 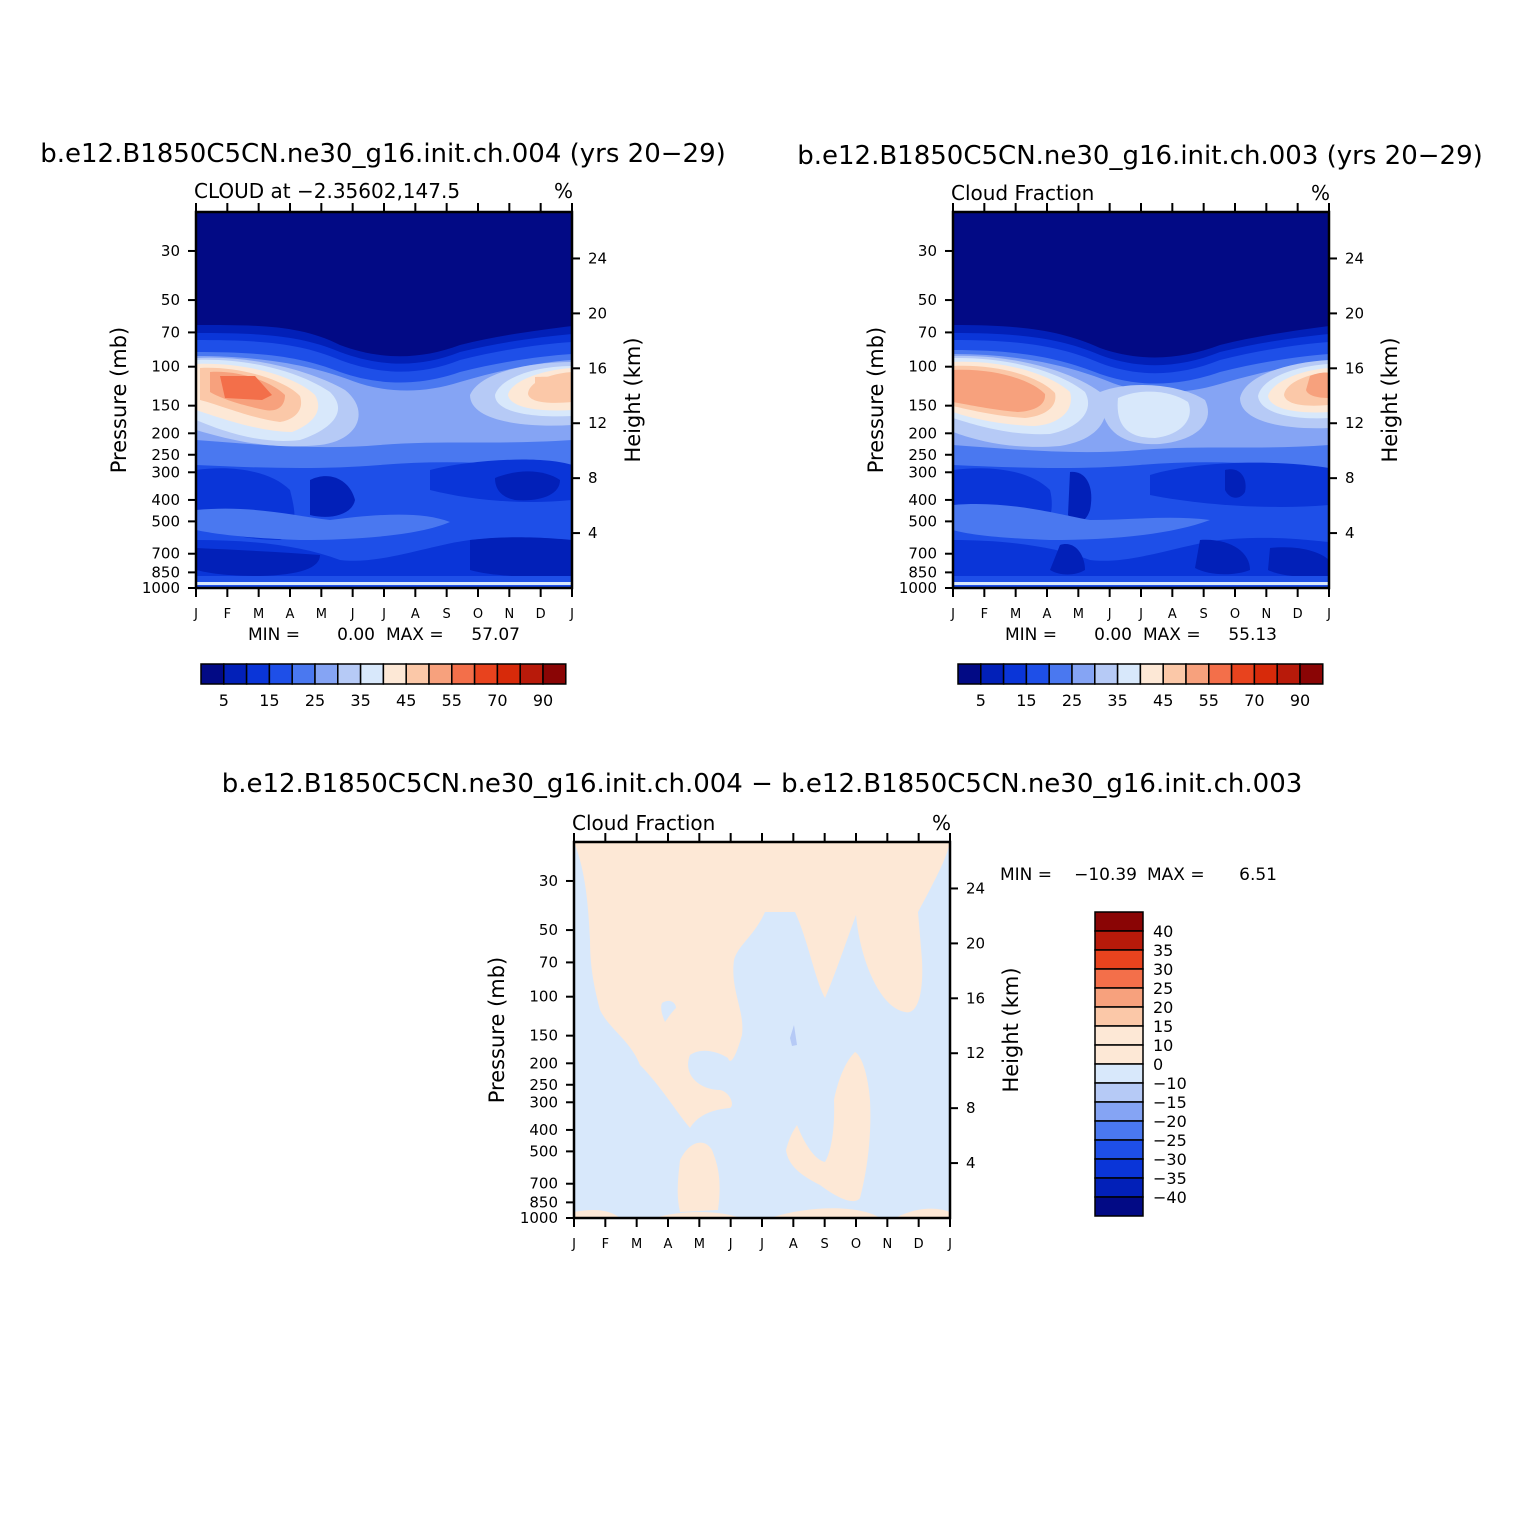 I want to click on panel-1-max-label: MAX =, so click(x=415, y=635).